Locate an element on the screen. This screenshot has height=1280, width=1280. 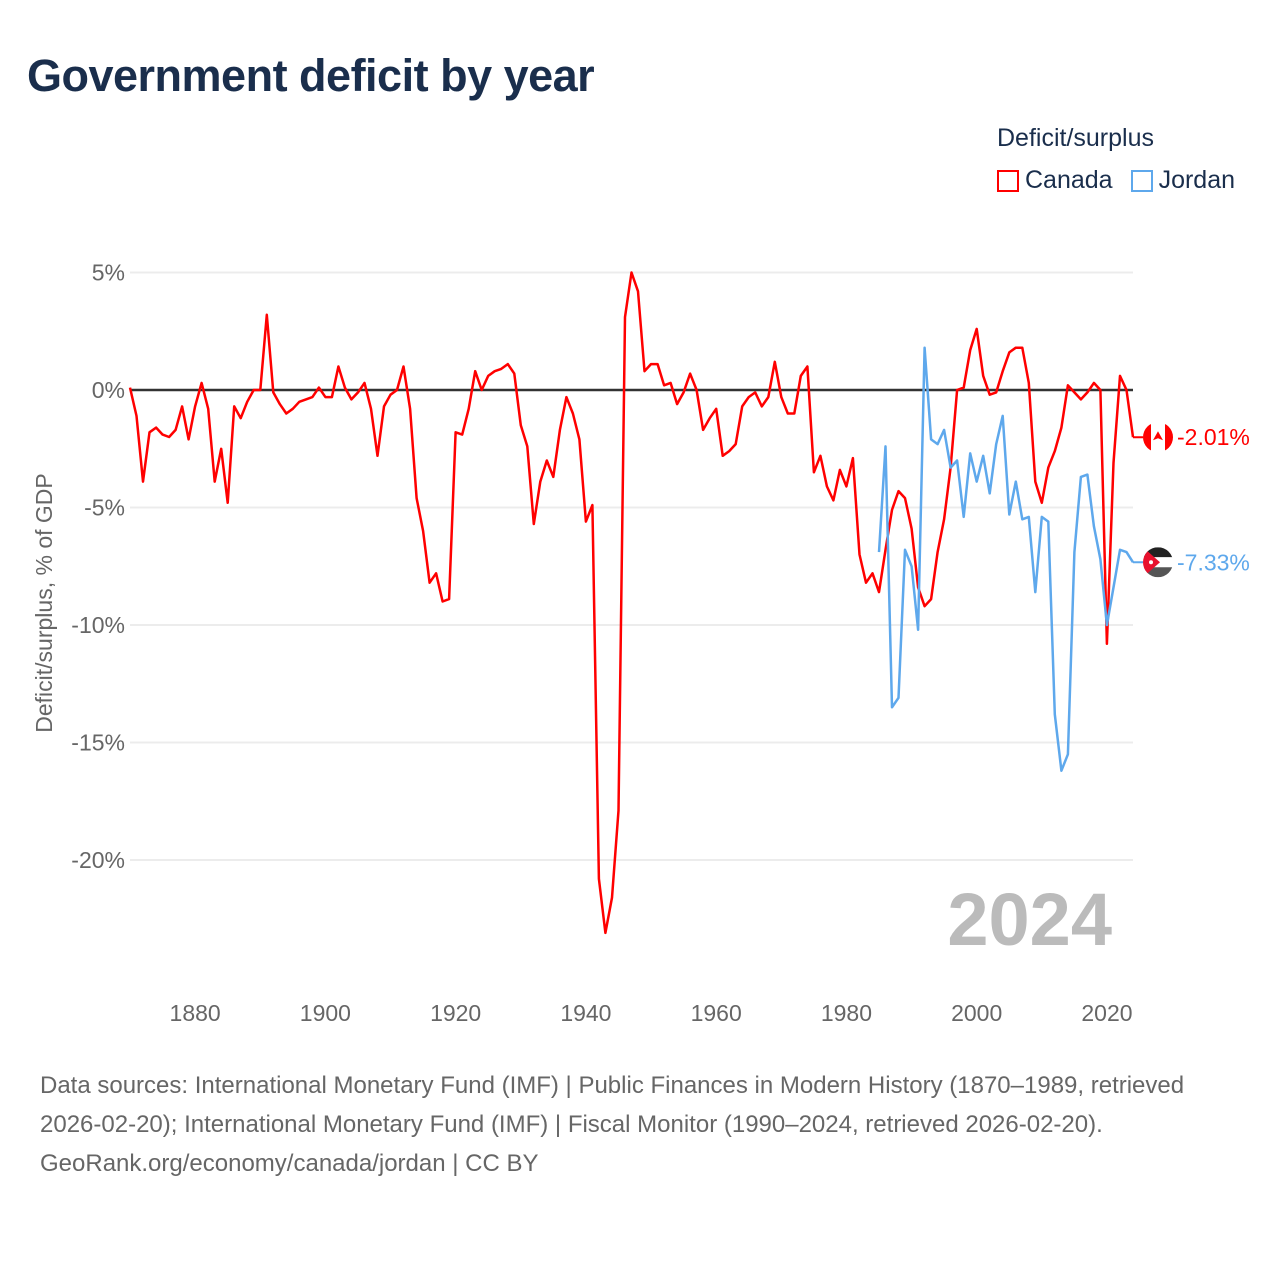
legend-item-jordan: Jordan is located at coordinates (1183, 180).